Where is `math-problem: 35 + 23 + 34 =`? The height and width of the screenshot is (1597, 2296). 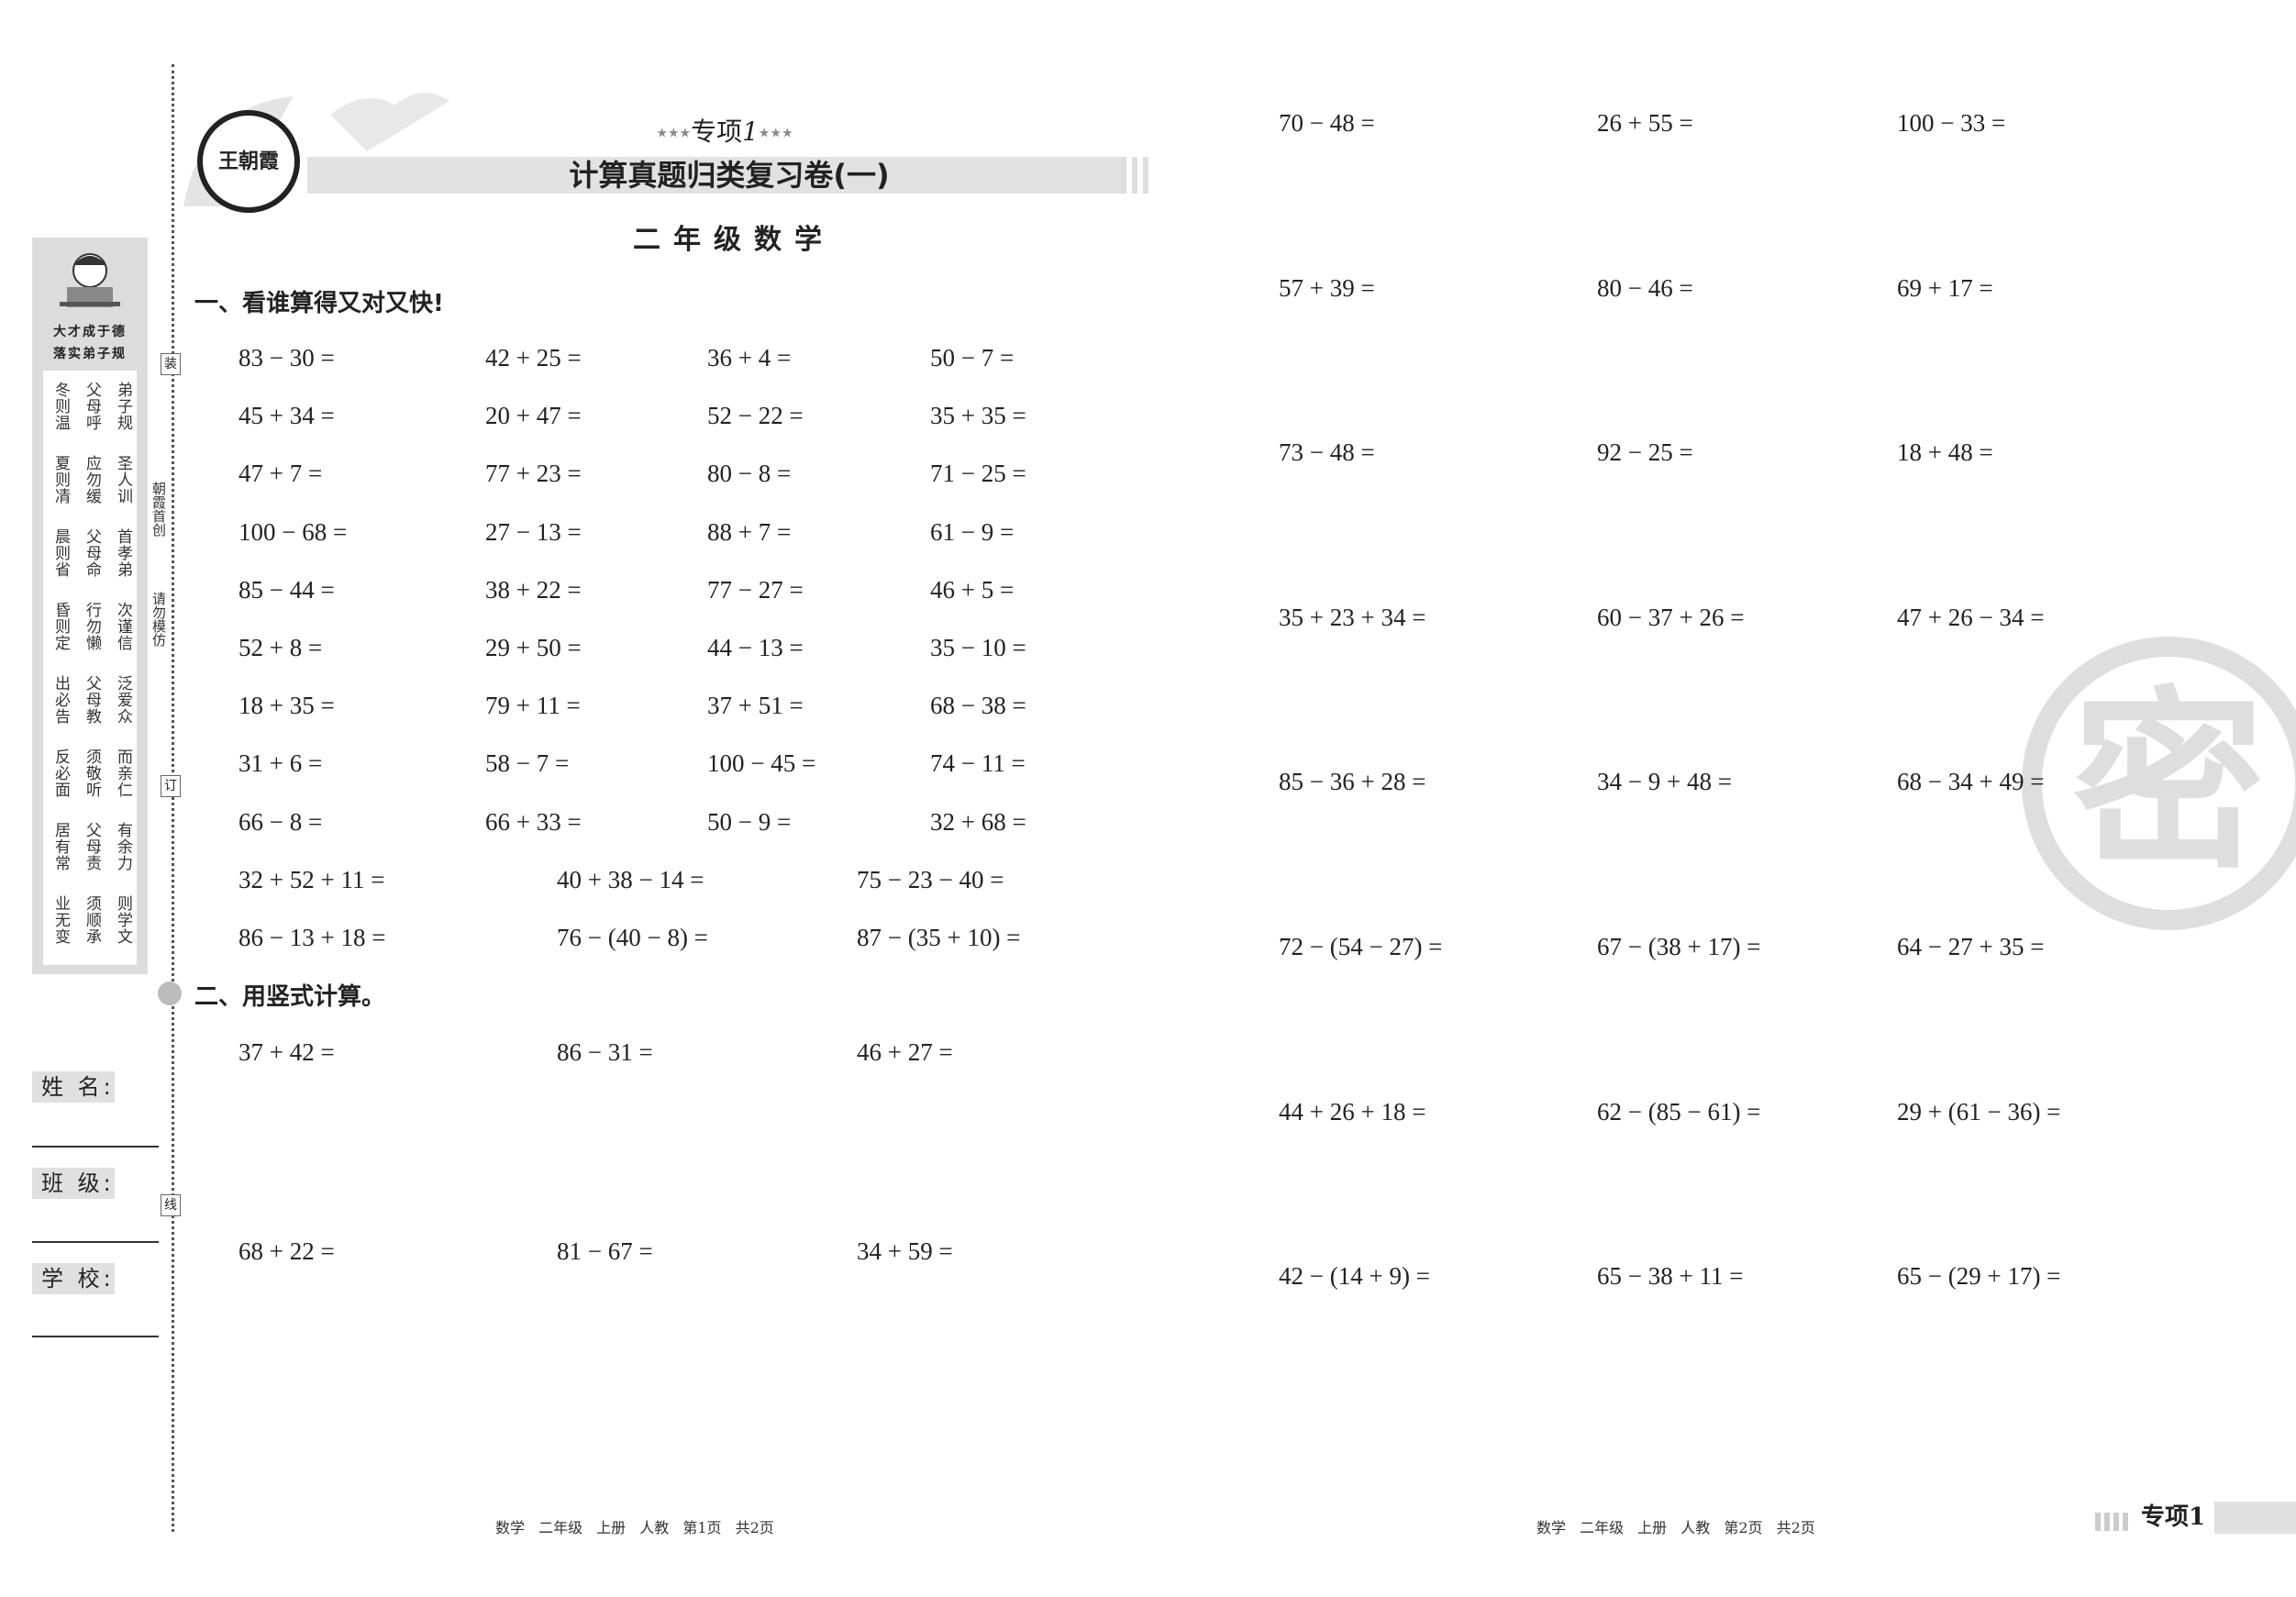
math-problem: 35 + 23 + 34 = is located at coordinates (1352, 617).